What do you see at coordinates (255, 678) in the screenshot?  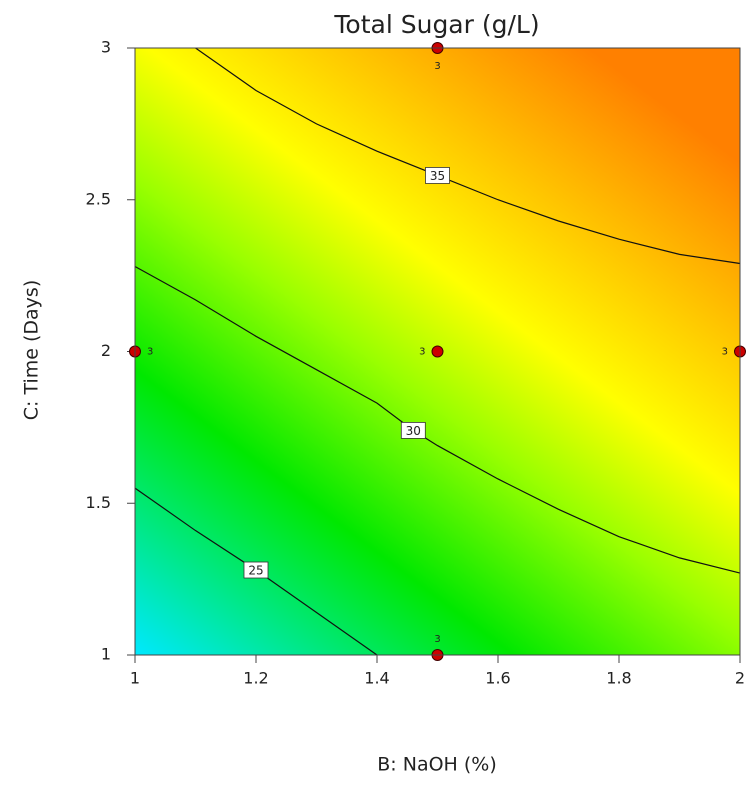 I see `x-tick-label: 1.2` at bounding box center [255, 678].